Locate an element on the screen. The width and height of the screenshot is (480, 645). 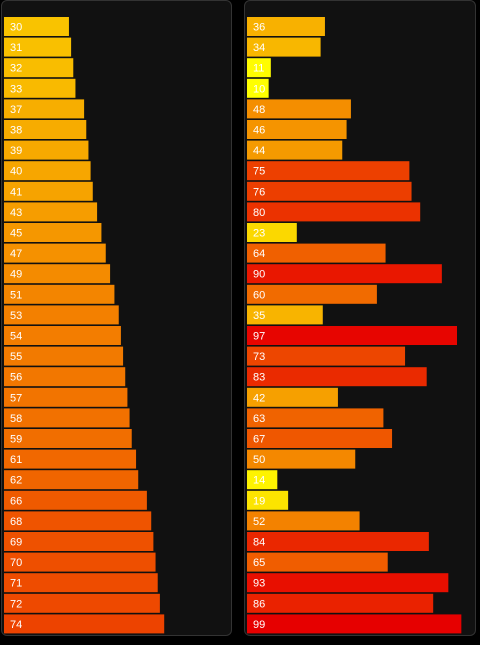
sorted-bar-4: 33 is located at coordinates (40, 88).